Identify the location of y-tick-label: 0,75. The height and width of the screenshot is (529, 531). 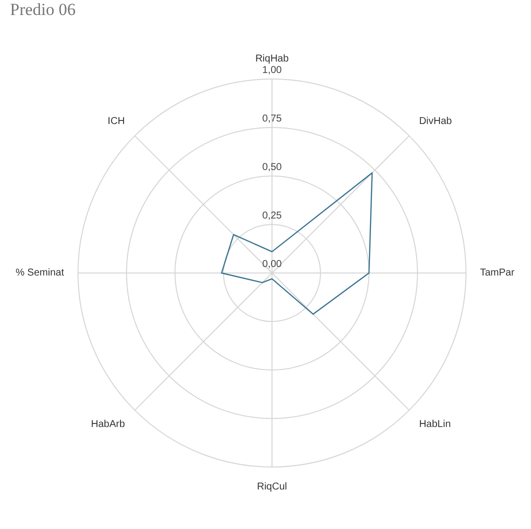
(272, 119).